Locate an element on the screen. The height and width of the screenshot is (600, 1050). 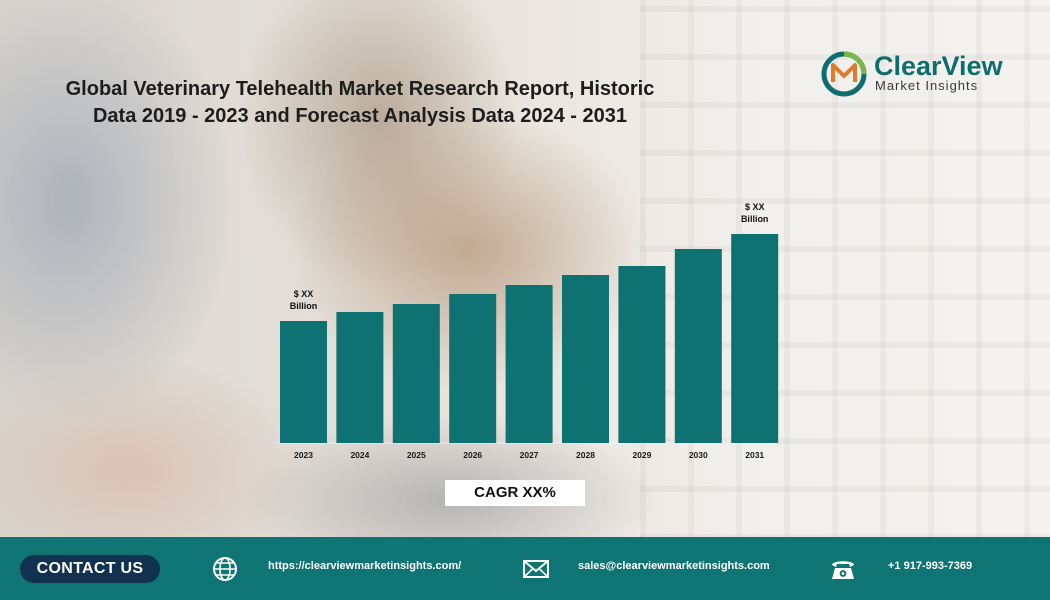
bar-2024 is located at coordinates (360, 377).